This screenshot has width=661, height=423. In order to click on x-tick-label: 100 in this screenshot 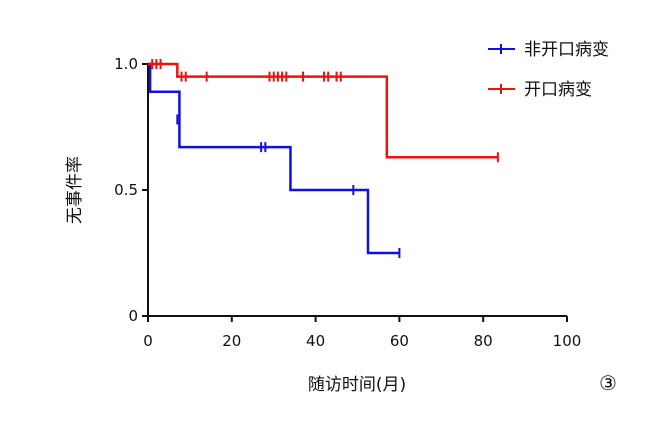, I will do `click(567, 341)`.